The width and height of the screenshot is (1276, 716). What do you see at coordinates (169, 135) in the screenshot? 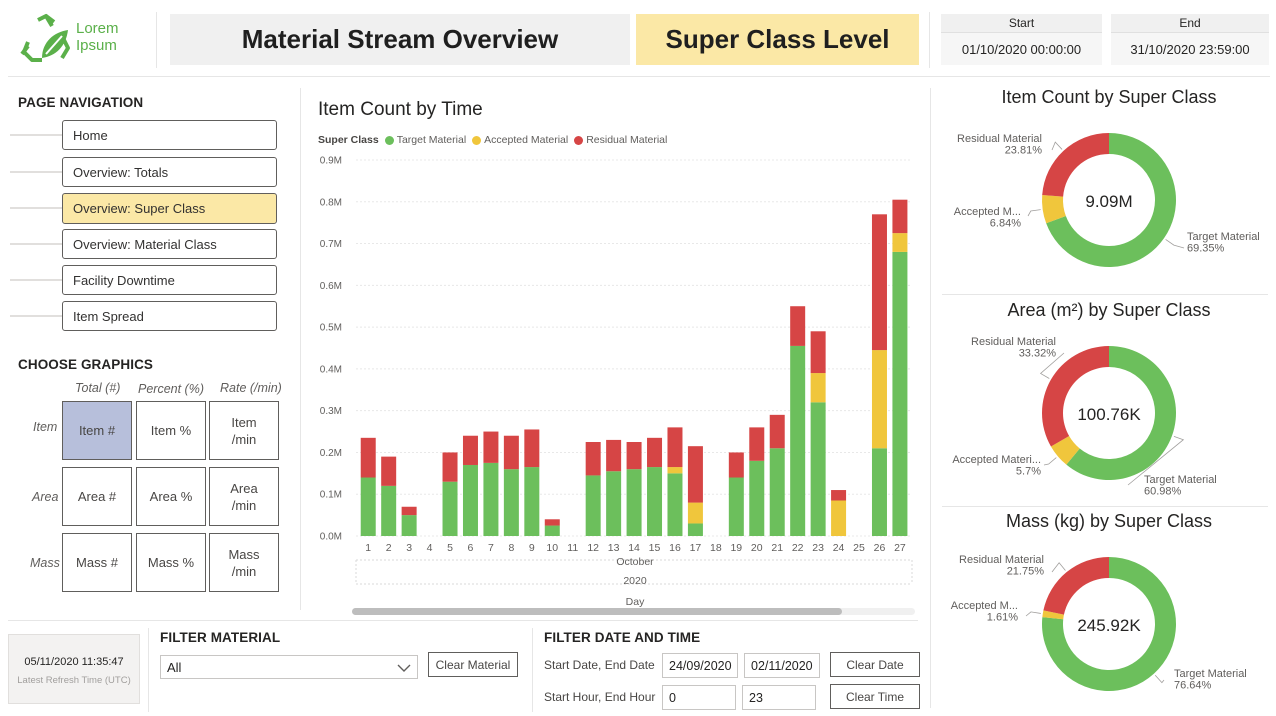
I see `nav-home-button: Home` at bounding box center [169, 135].